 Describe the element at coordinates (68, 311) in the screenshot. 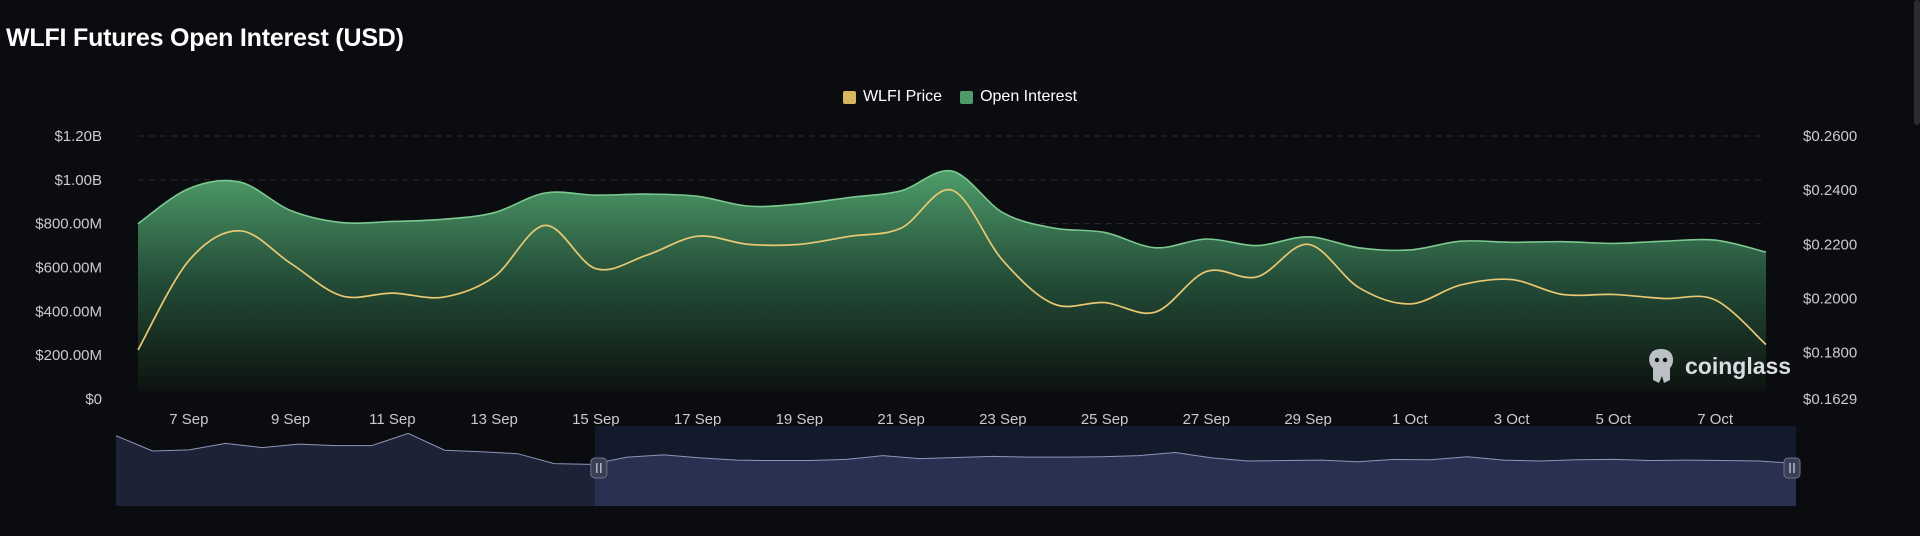

I see `y-left-tick-label: $400.00M` at that location.